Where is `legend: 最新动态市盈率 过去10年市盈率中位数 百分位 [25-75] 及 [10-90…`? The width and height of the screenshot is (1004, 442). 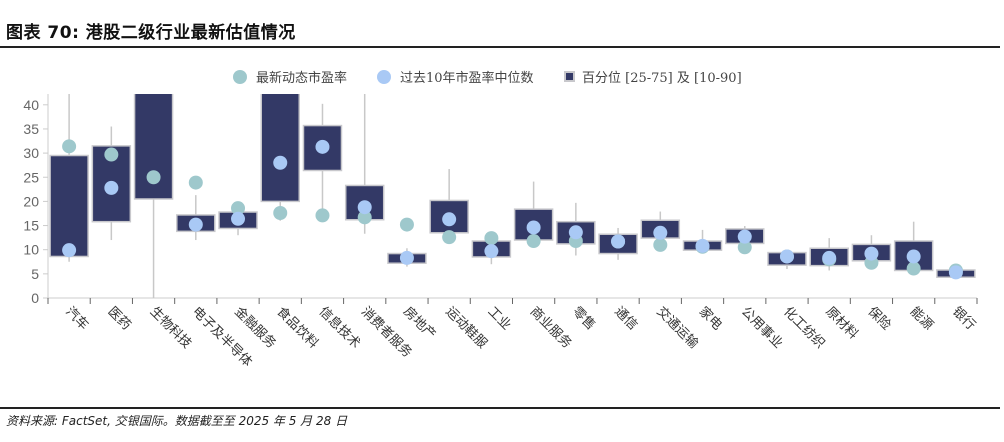 legend: 最新动态市盈率 过去10年市盈率中位数 百分位 [25-75] 及 [10-90… is located at coordinates (487, 78).